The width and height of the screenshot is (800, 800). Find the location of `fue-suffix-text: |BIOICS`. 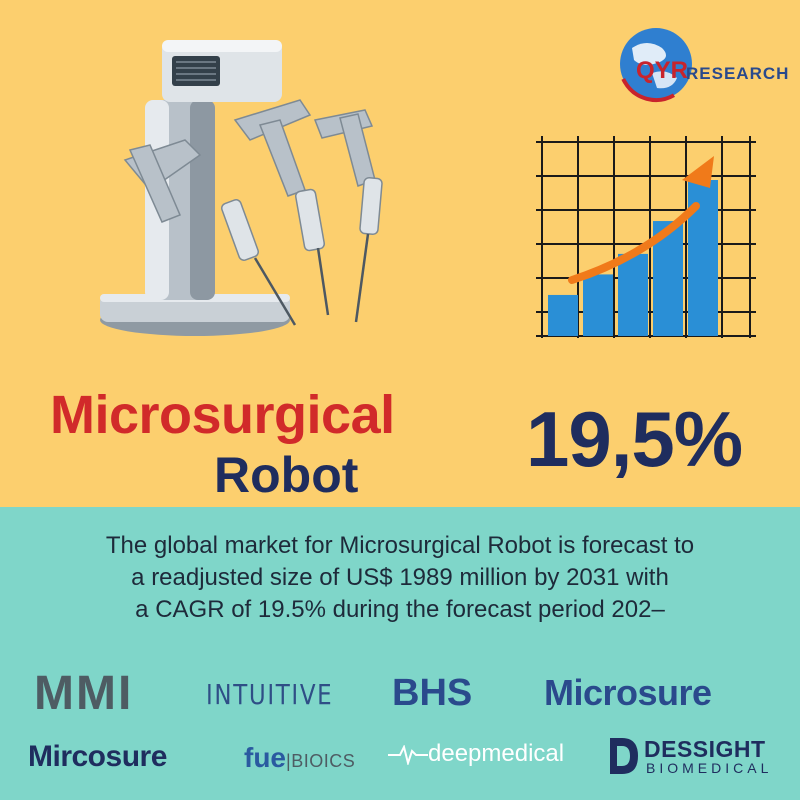

fue-suffix-text: |BIOICS is located at coordinates (321, 761).